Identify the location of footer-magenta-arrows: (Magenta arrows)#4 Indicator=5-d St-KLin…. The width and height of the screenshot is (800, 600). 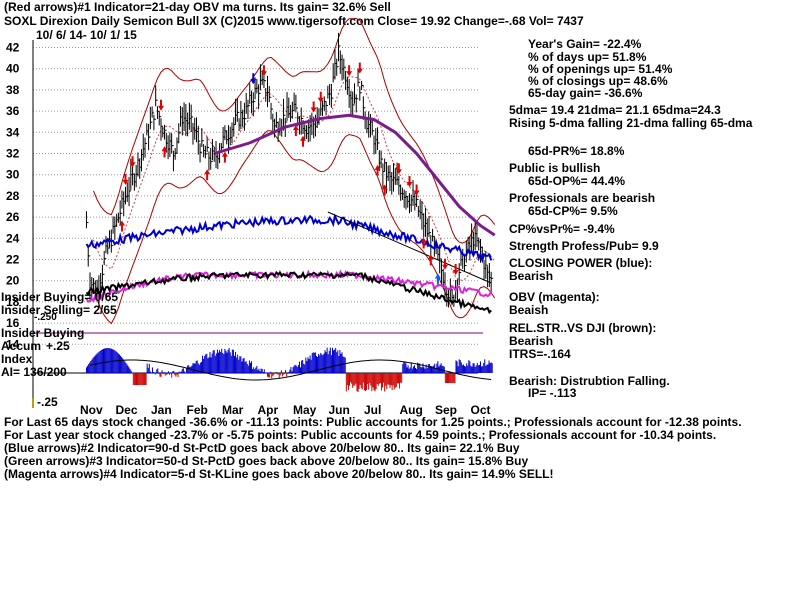
(279, 474).